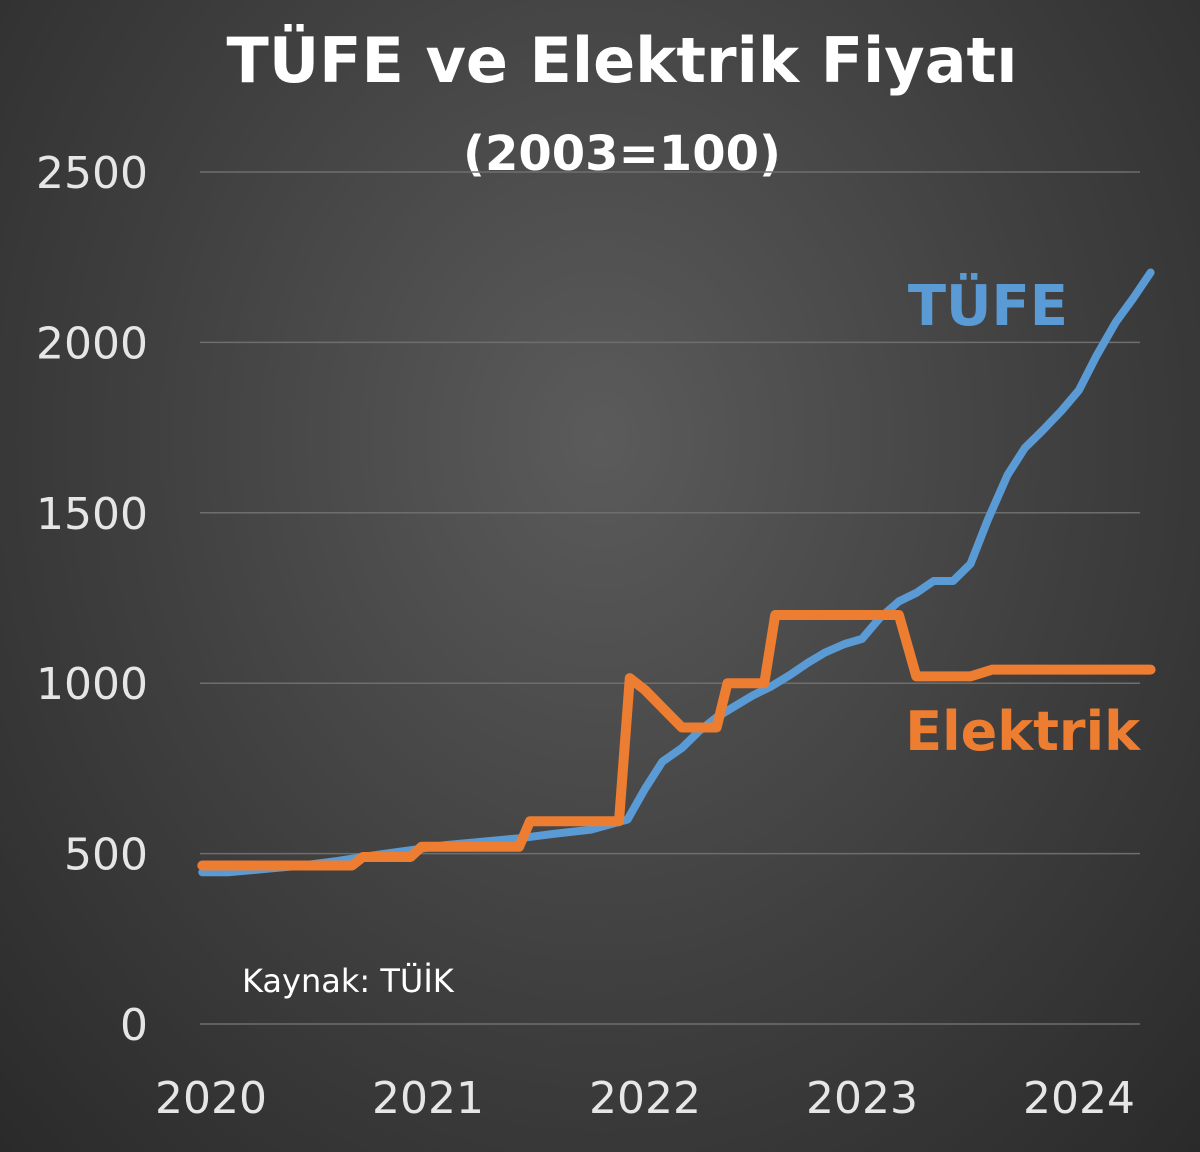 The image size is (1200, 1152). What do you see at coordinates (134, 1025) in the screenshot?
I see `y-tick-label: 0` at bounding box center [134, 1025].